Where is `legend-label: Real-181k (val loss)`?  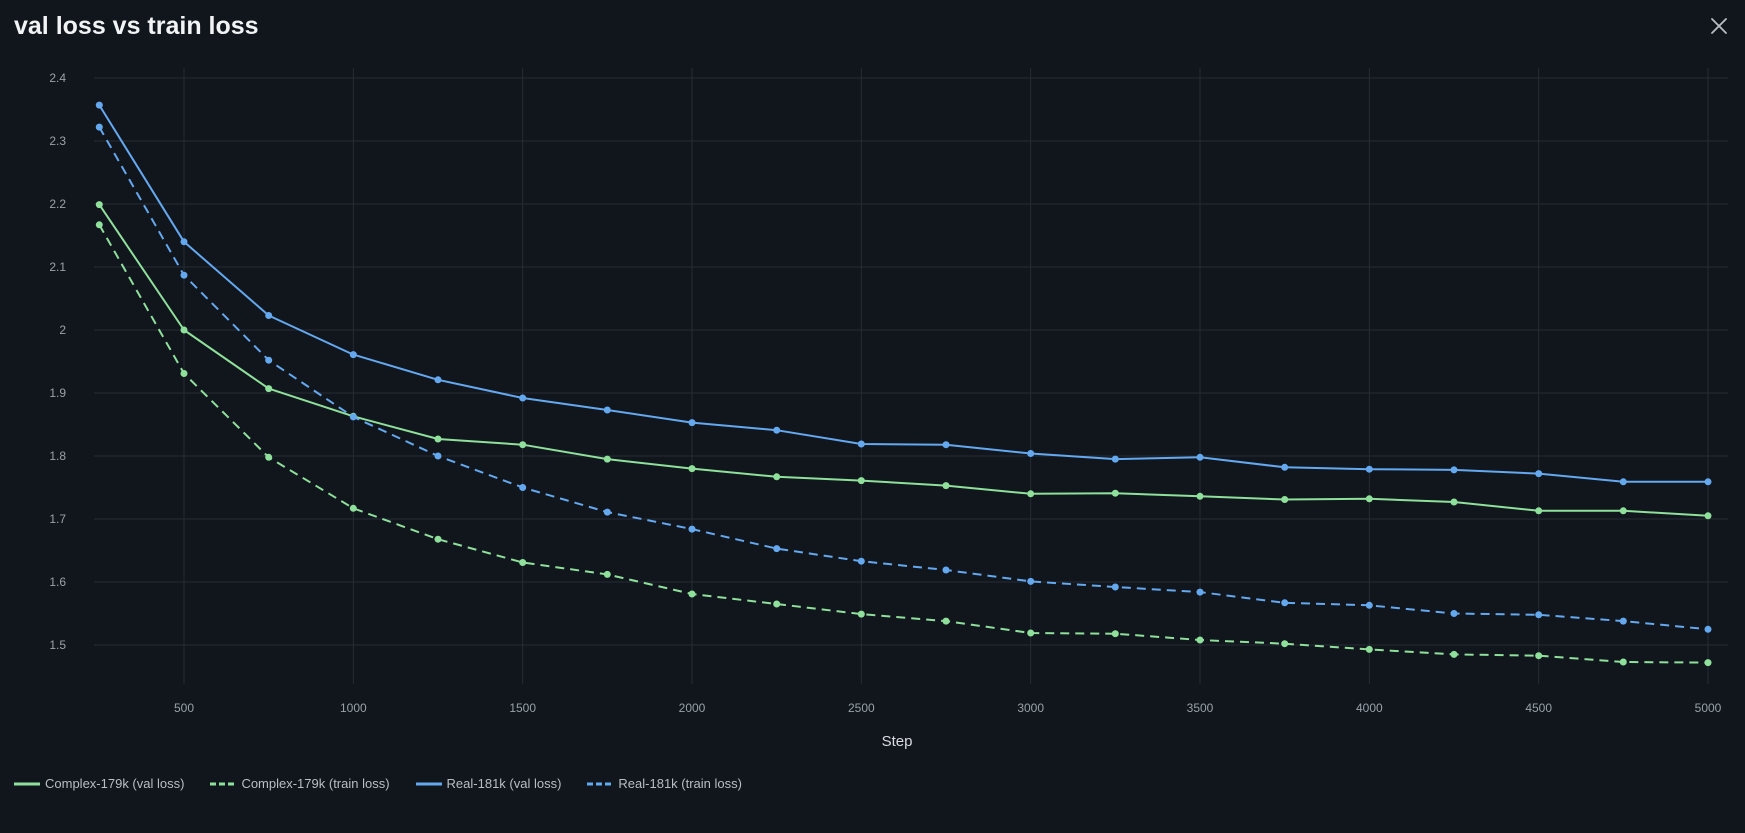 legend-label: Real-181k (val loss) is located at coordinates (504, 783).